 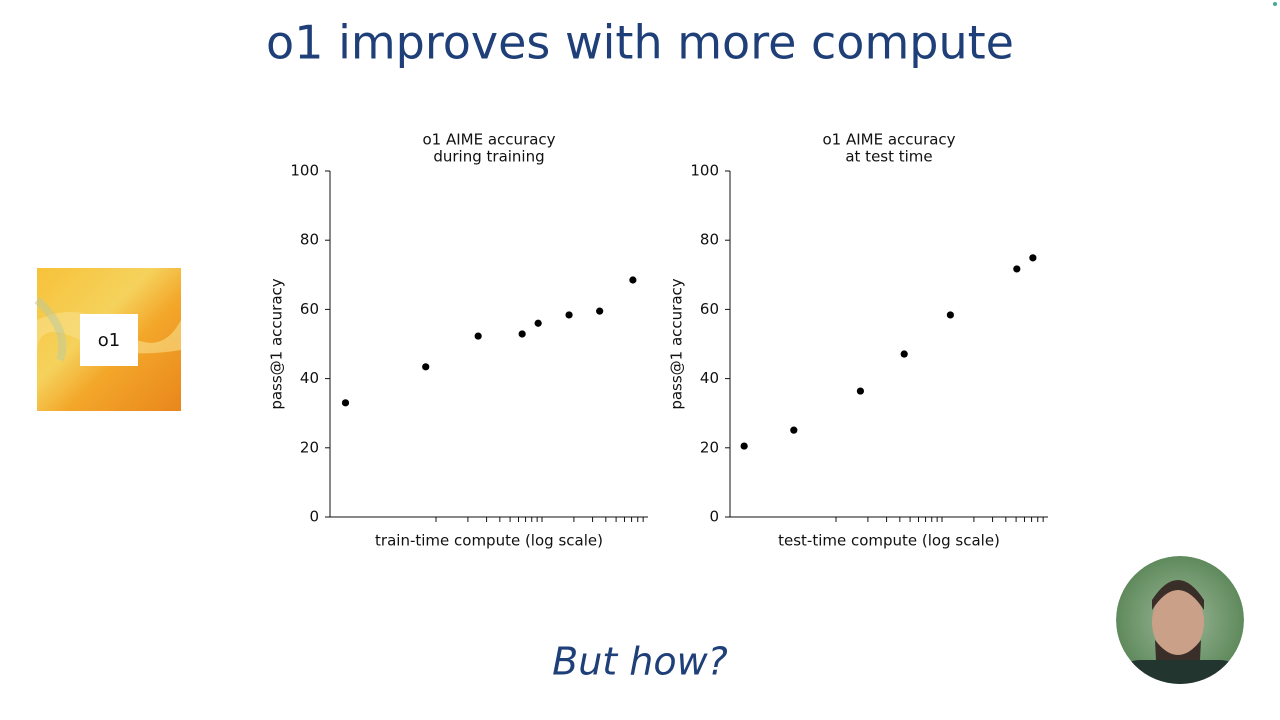 I want to click on webcam, so click(x=1180, y=620).